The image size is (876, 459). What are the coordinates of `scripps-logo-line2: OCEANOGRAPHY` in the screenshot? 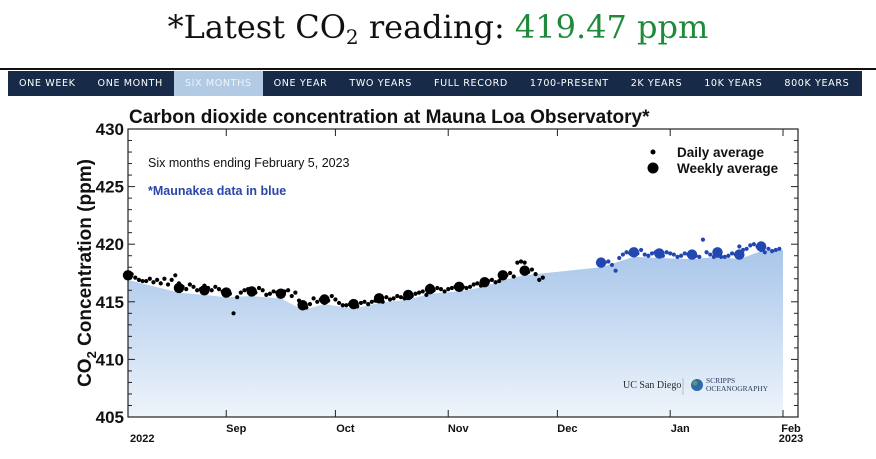 It's located at (737, 388).